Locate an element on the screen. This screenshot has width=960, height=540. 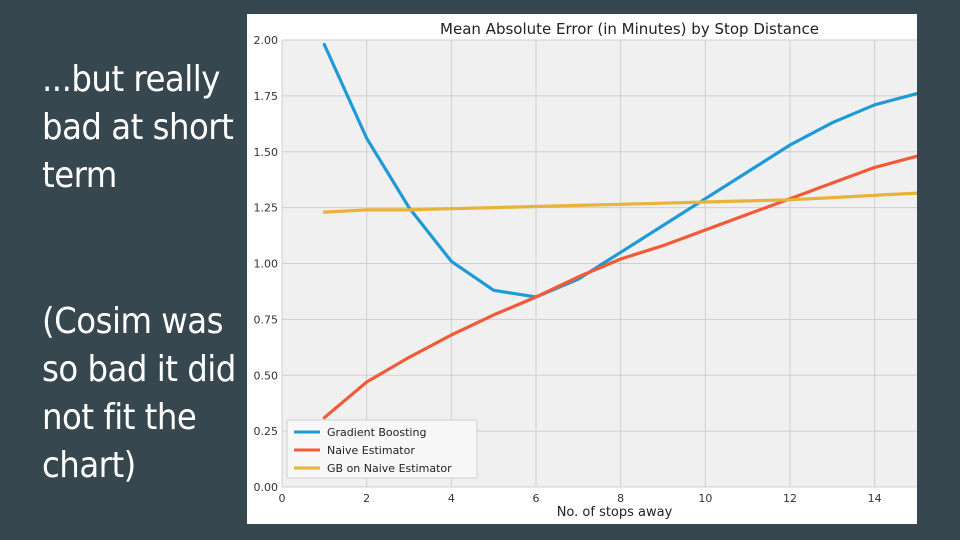
x-tick-label: 2 is located at coordinates (366, 498).